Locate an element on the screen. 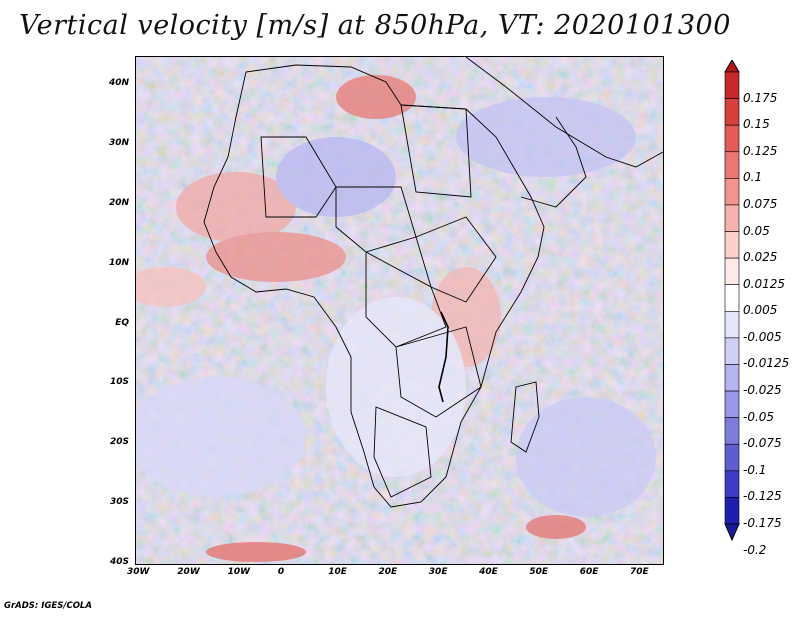 This screenshot has width=800, height=618. lat-tick-label: 40S is located at coordinates (119, 562).